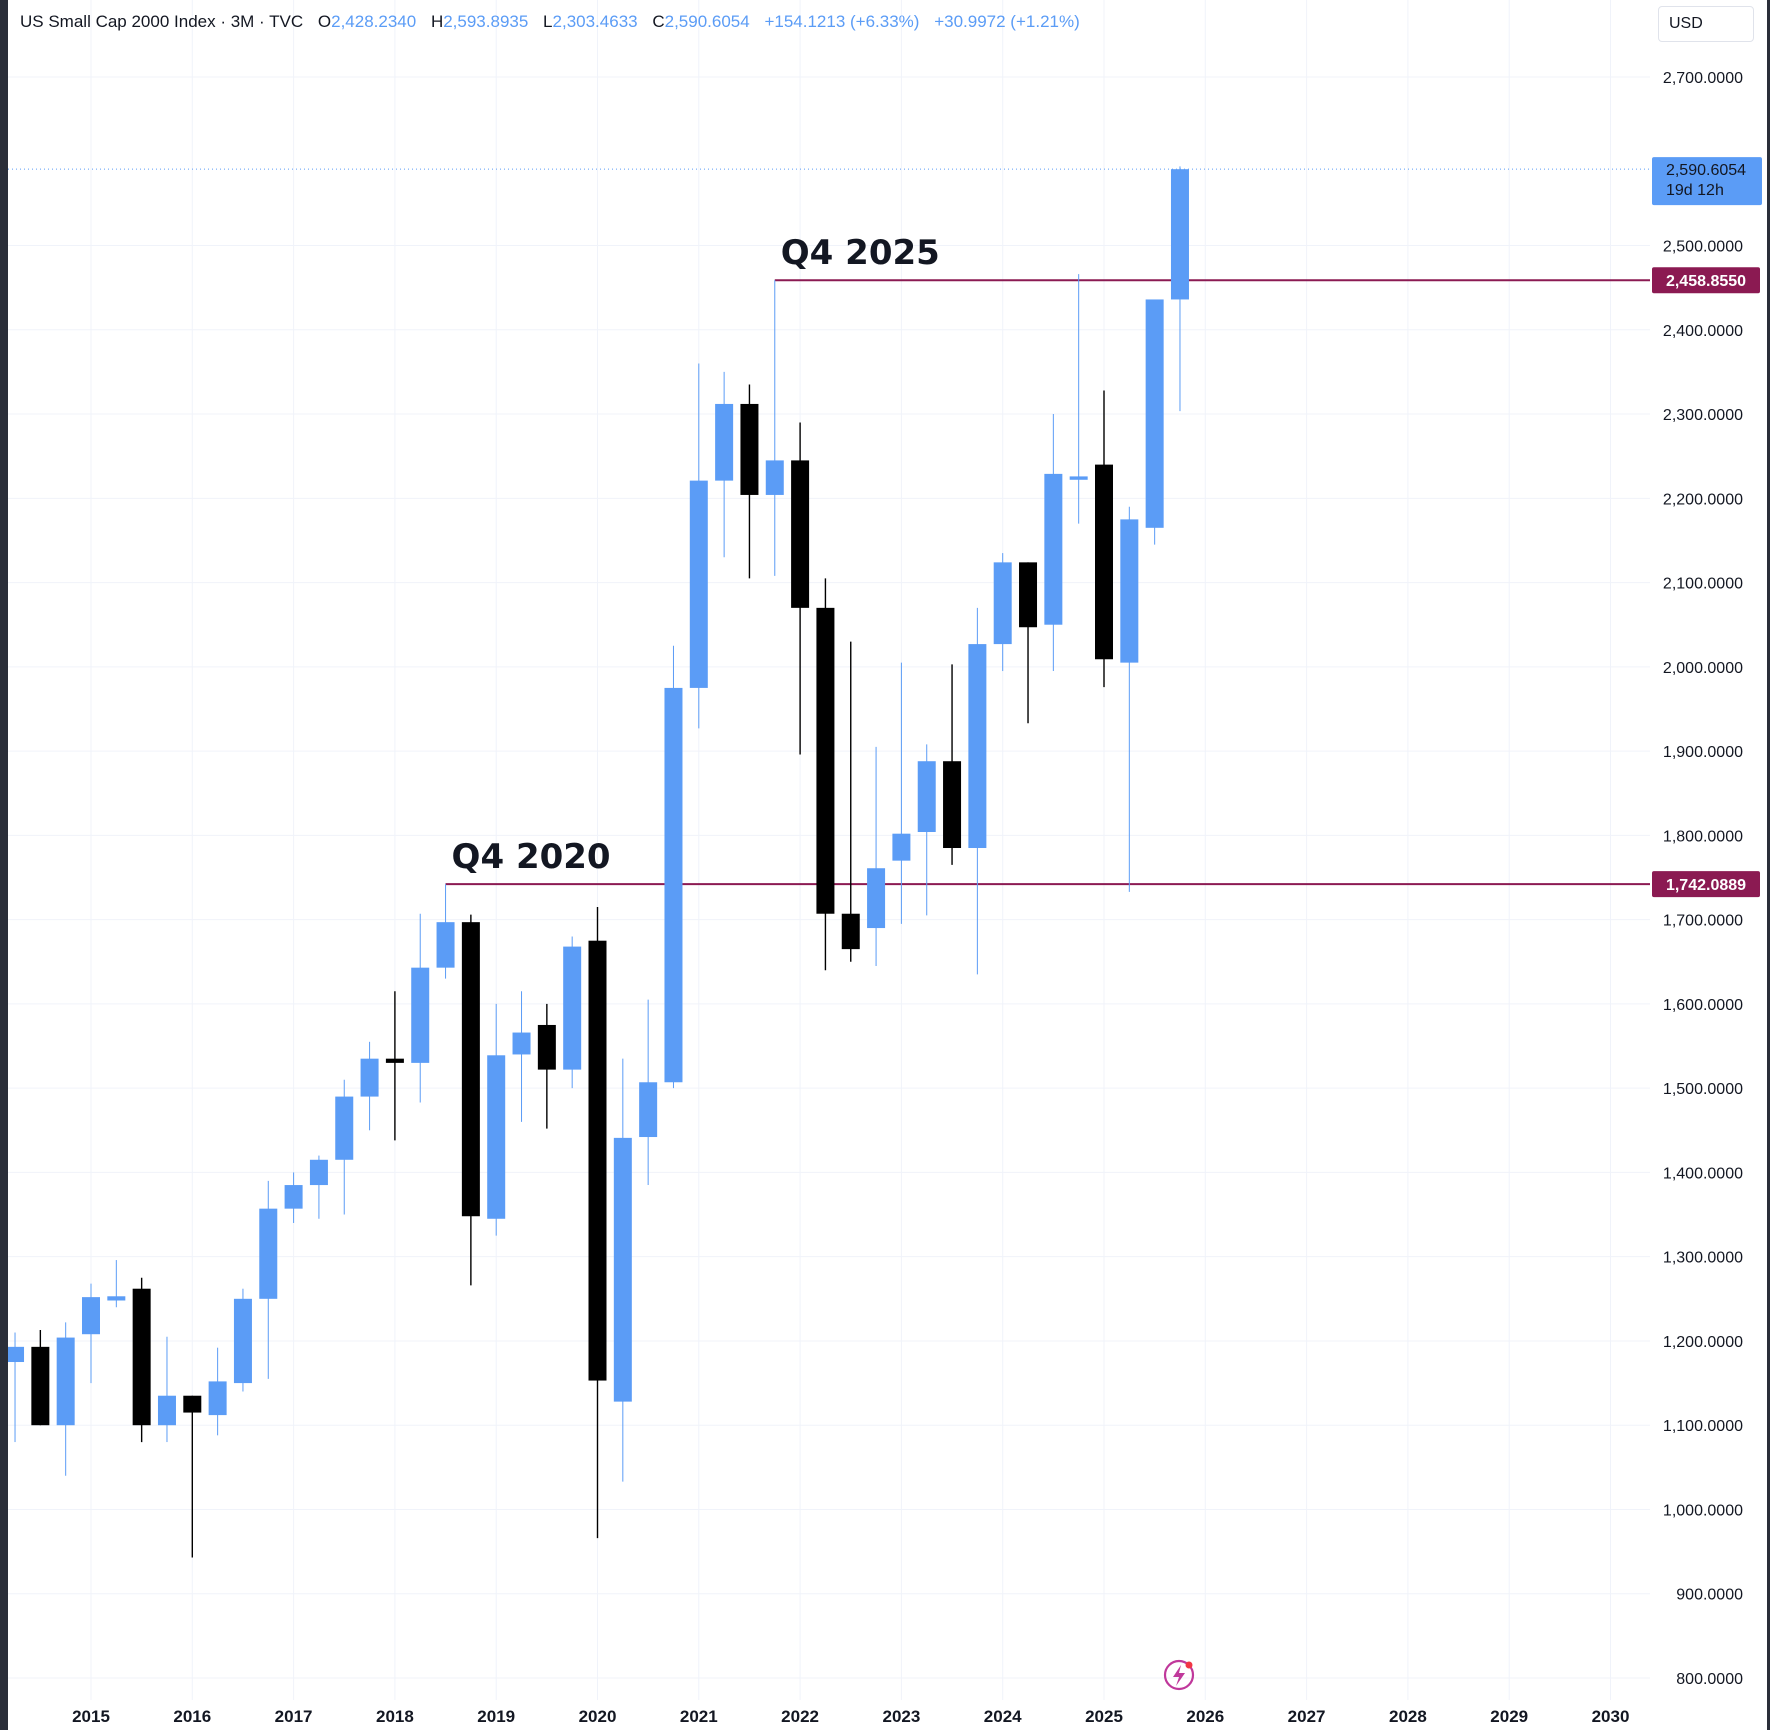 The height and width of the screenshot is (1730, 1770). I want to click on x-tick-label: 2019, so click(496, 1716).